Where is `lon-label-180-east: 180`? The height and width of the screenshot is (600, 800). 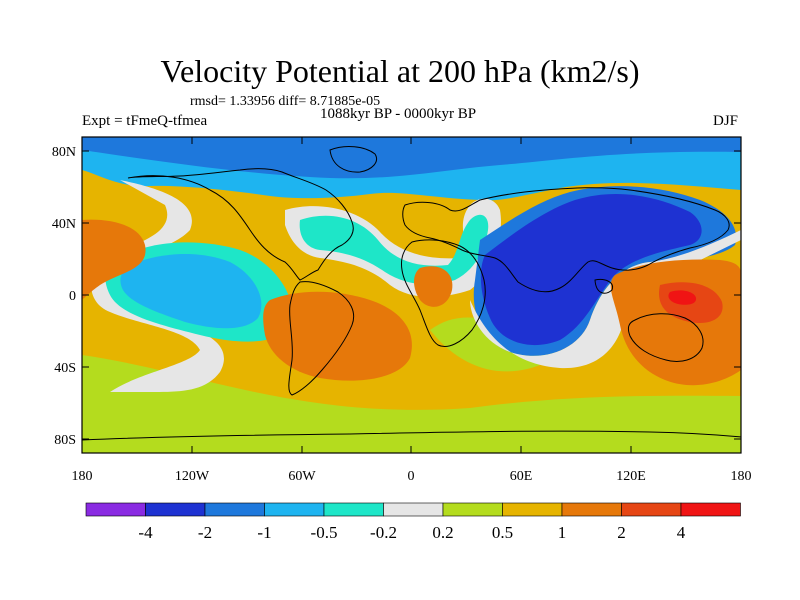 lon-label-180-east: 180 is located at coordinates (741, 476).